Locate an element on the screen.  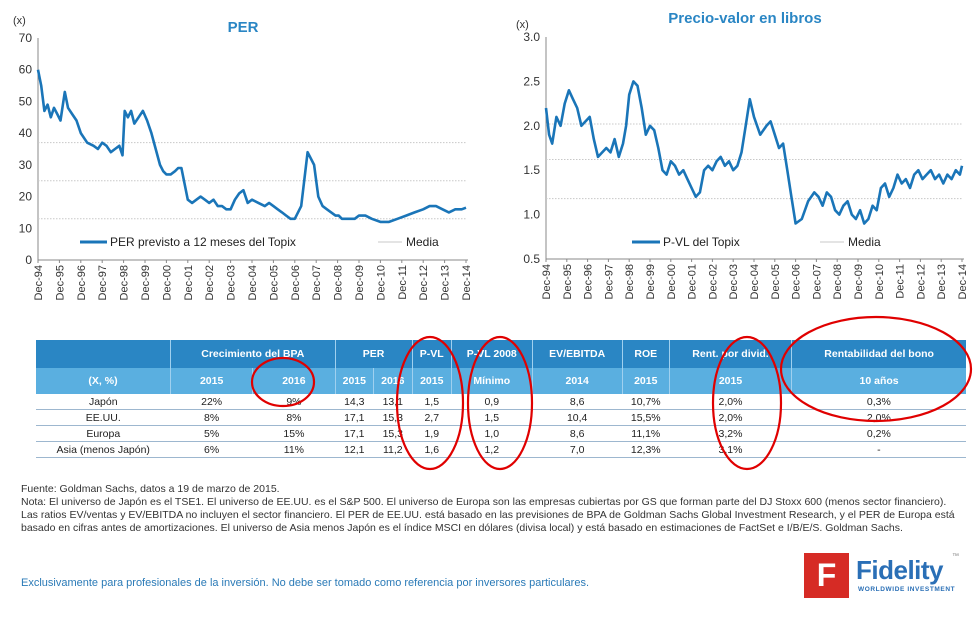
subheader-eps-2016: 2016 is located at coordinates (294, 381).